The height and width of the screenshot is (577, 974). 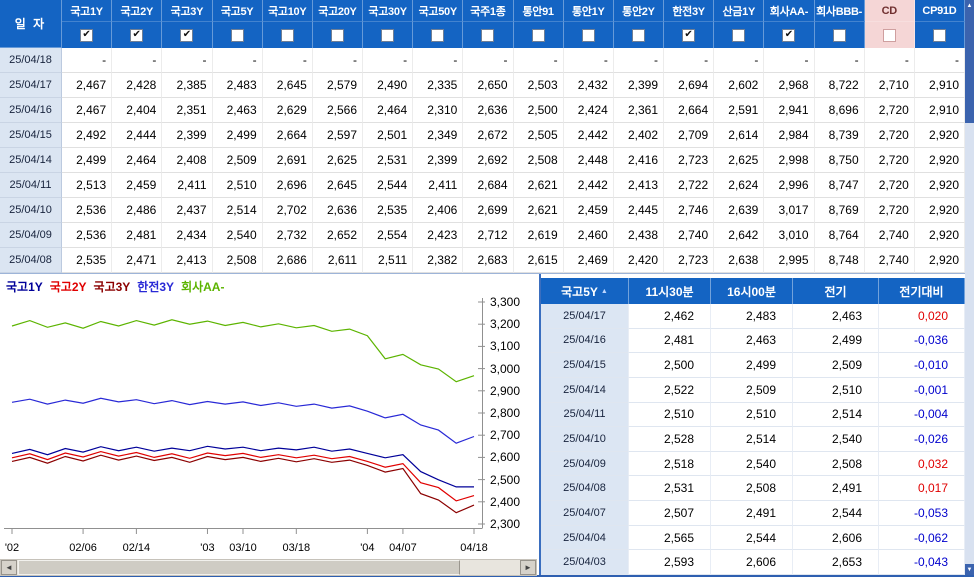 I want to click on rate-cell: 2,615, so click(x=538, y=260).